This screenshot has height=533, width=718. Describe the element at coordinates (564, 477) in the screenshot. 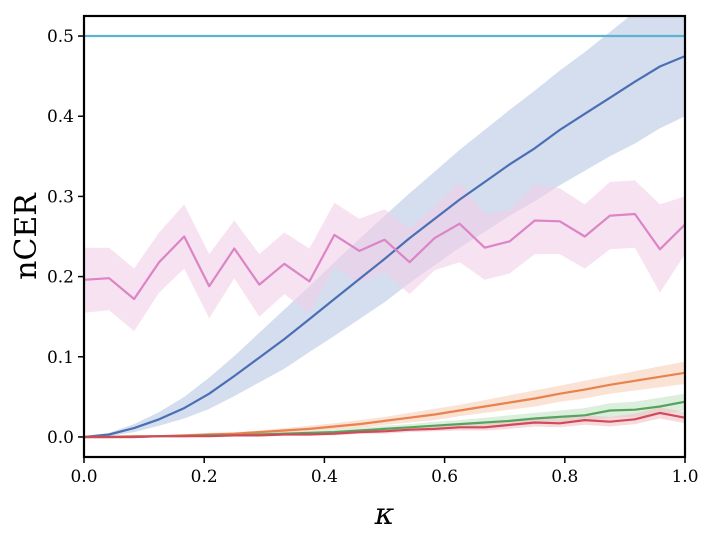

I see `x-tick-label: 0.8` at that location.